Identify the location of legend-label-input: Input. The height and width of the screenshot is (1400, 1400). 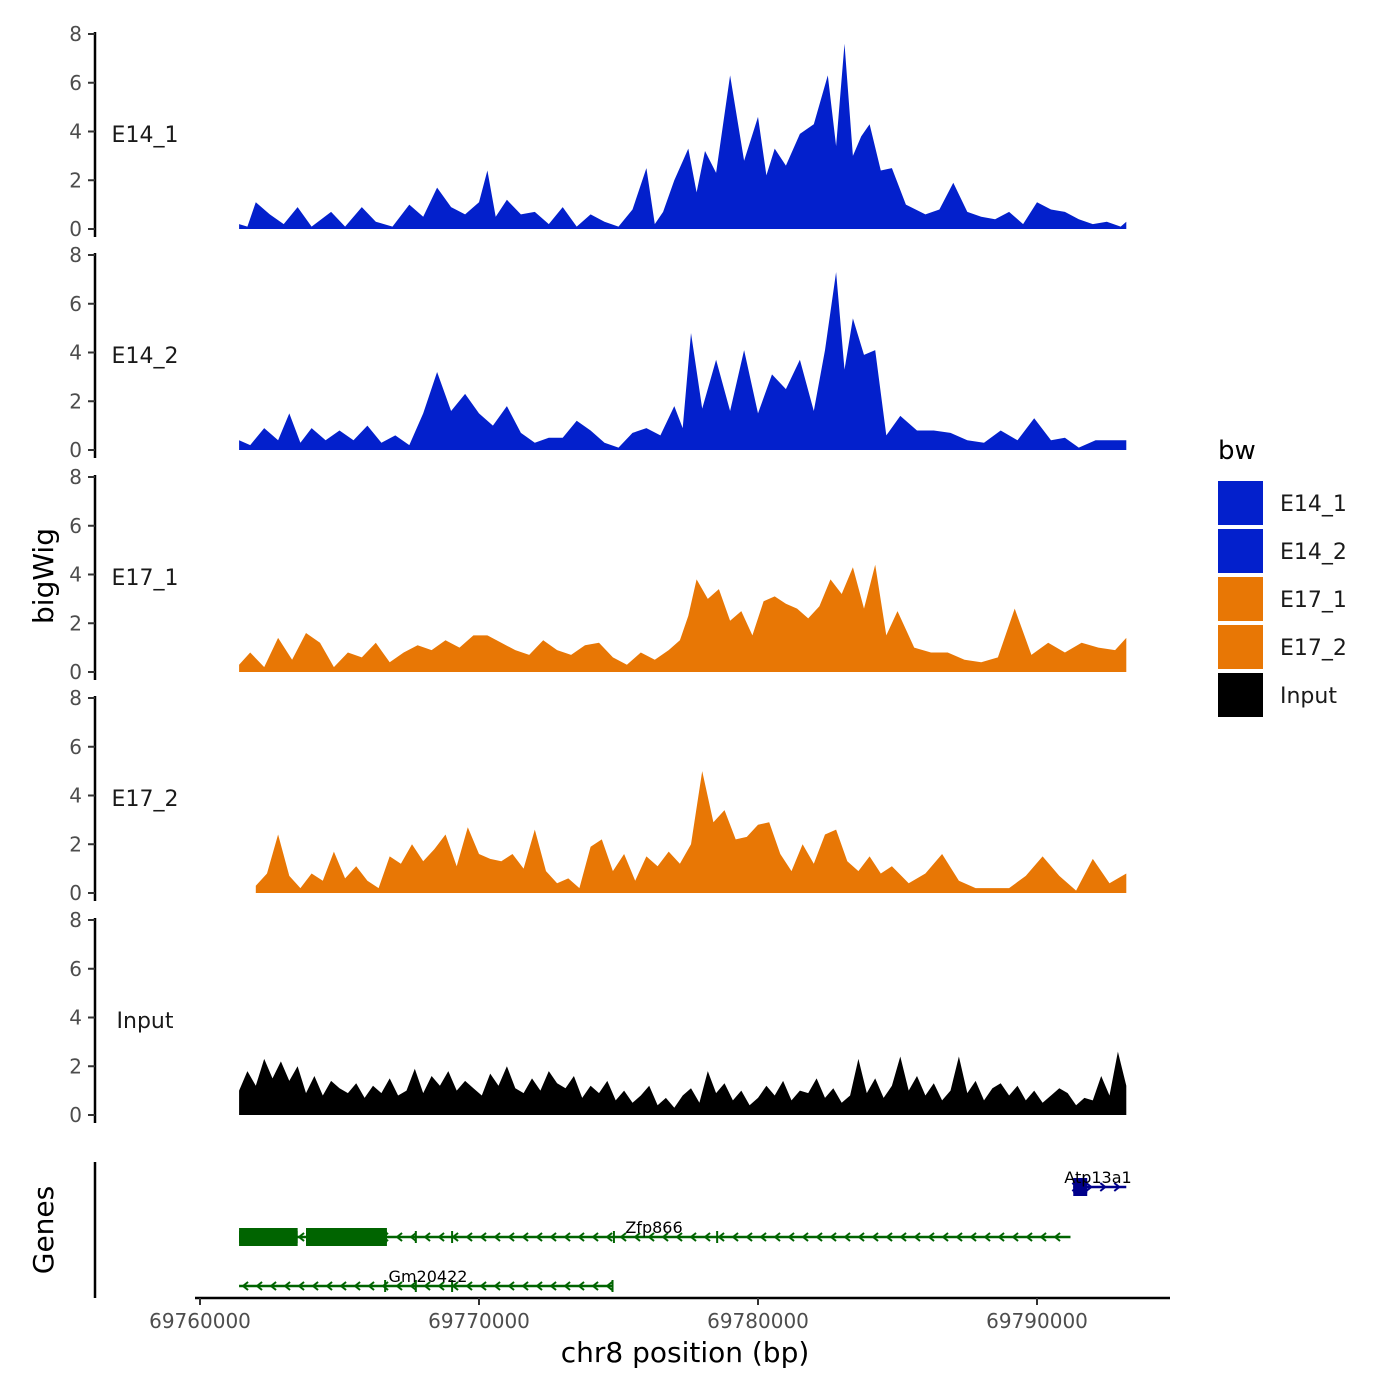
(1308, 696).